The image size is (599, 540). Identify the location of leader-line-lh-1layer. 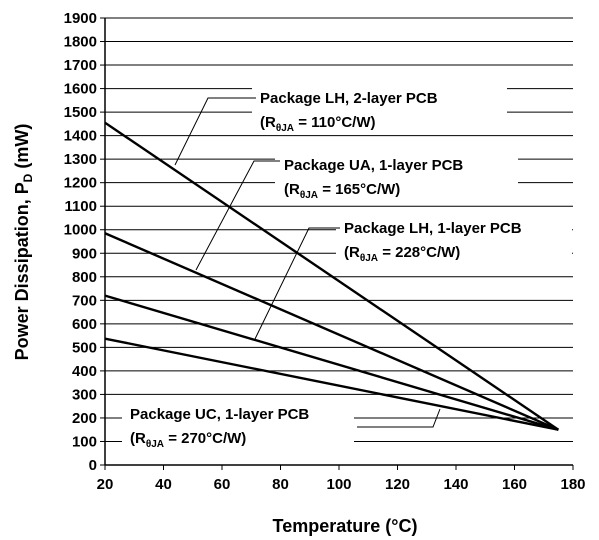
(297, 283).